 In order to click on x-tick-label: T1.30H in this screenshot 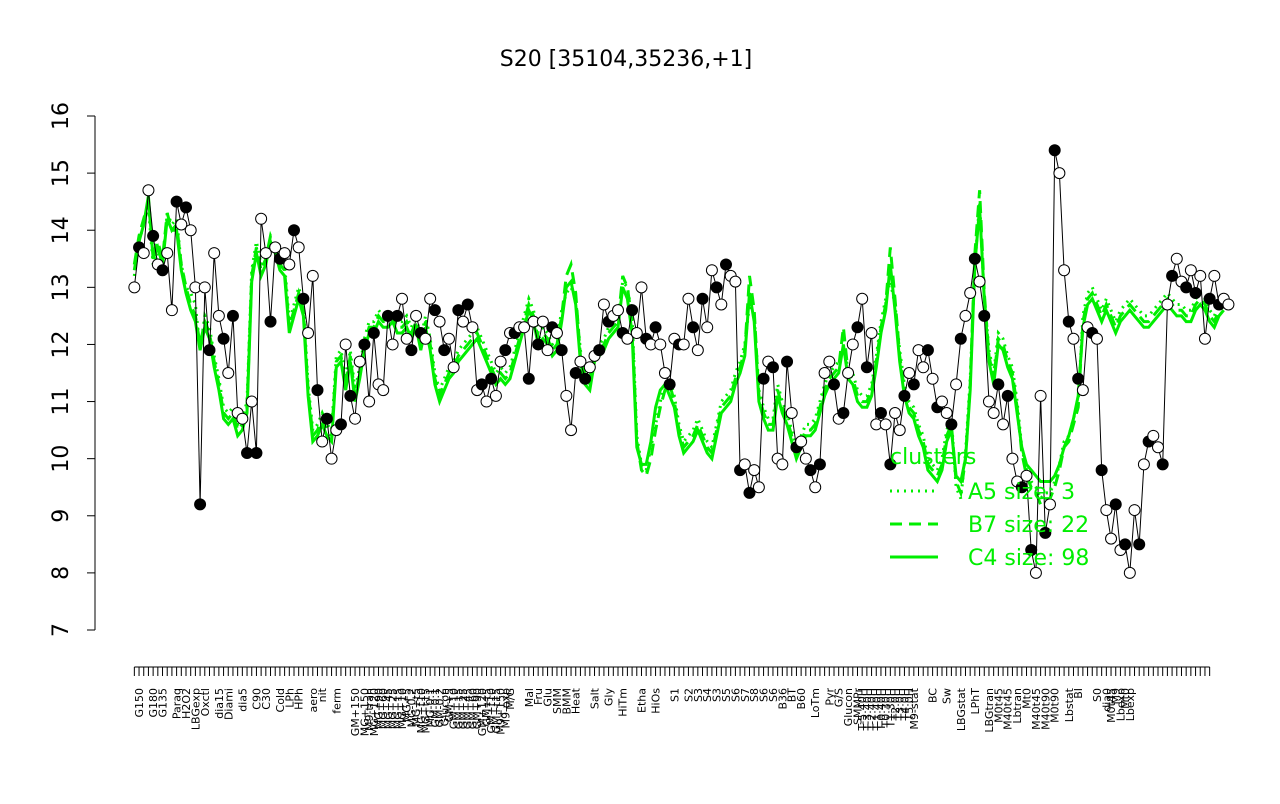, I will do `click(890, 708)`.